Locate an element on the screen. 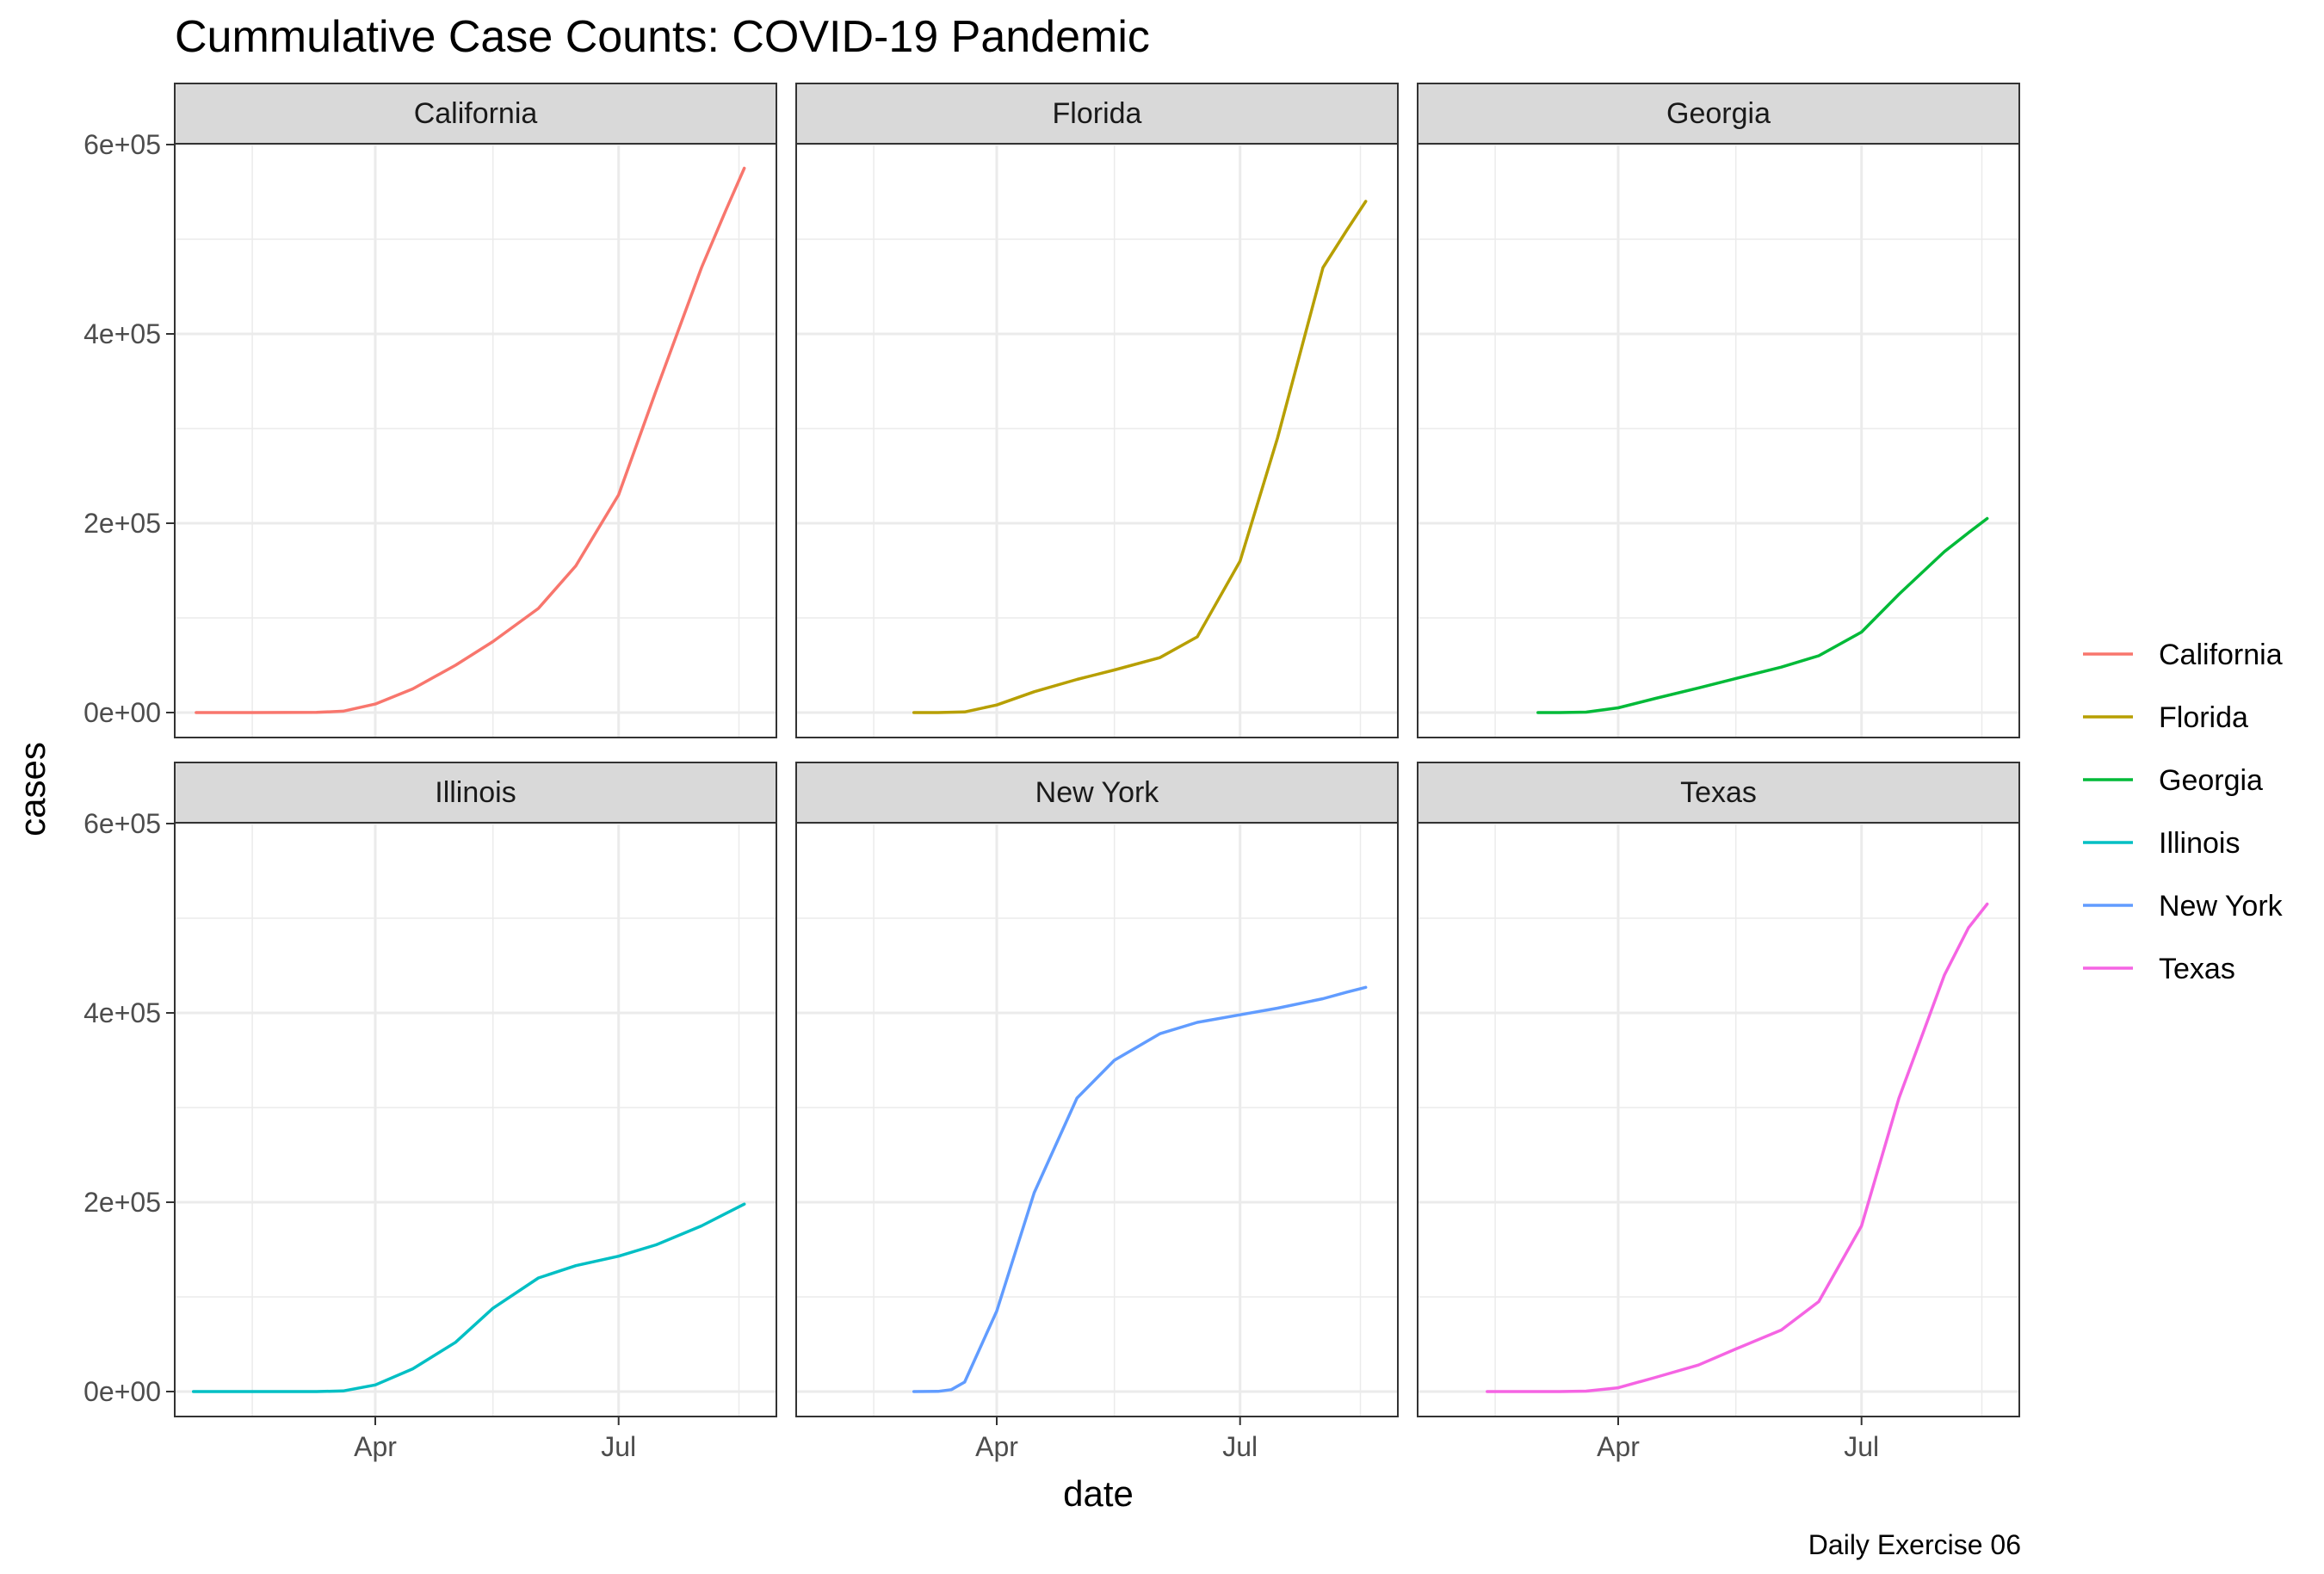 The width and height of the screenshot is (2324, 1574). facet-panel-california: California is located at coordinates (475, 410).